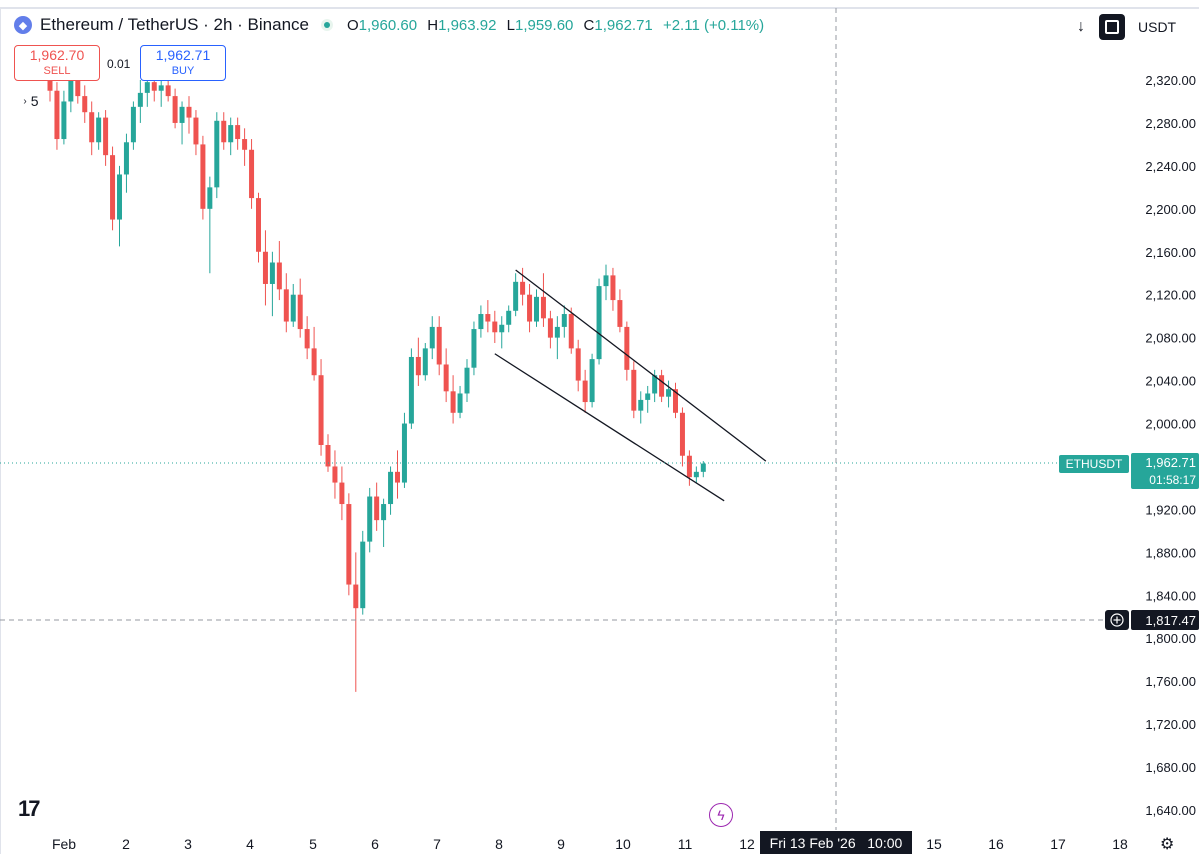 The height and width of the screenshot is (854, 1199). I want to click on buy-button: 1,962.71 BUY, so click(183, 63).